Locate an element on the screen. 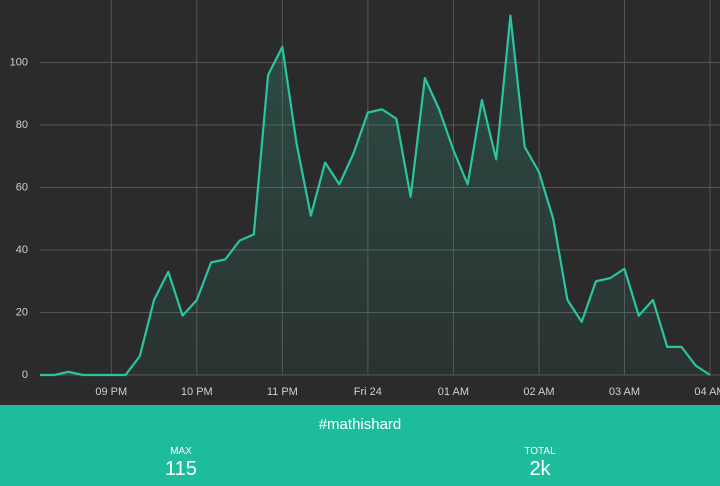 Image resolution: width=720 pixels, height=486 pixels. y-tick-label: 100 is located at coordinates (19, 62).